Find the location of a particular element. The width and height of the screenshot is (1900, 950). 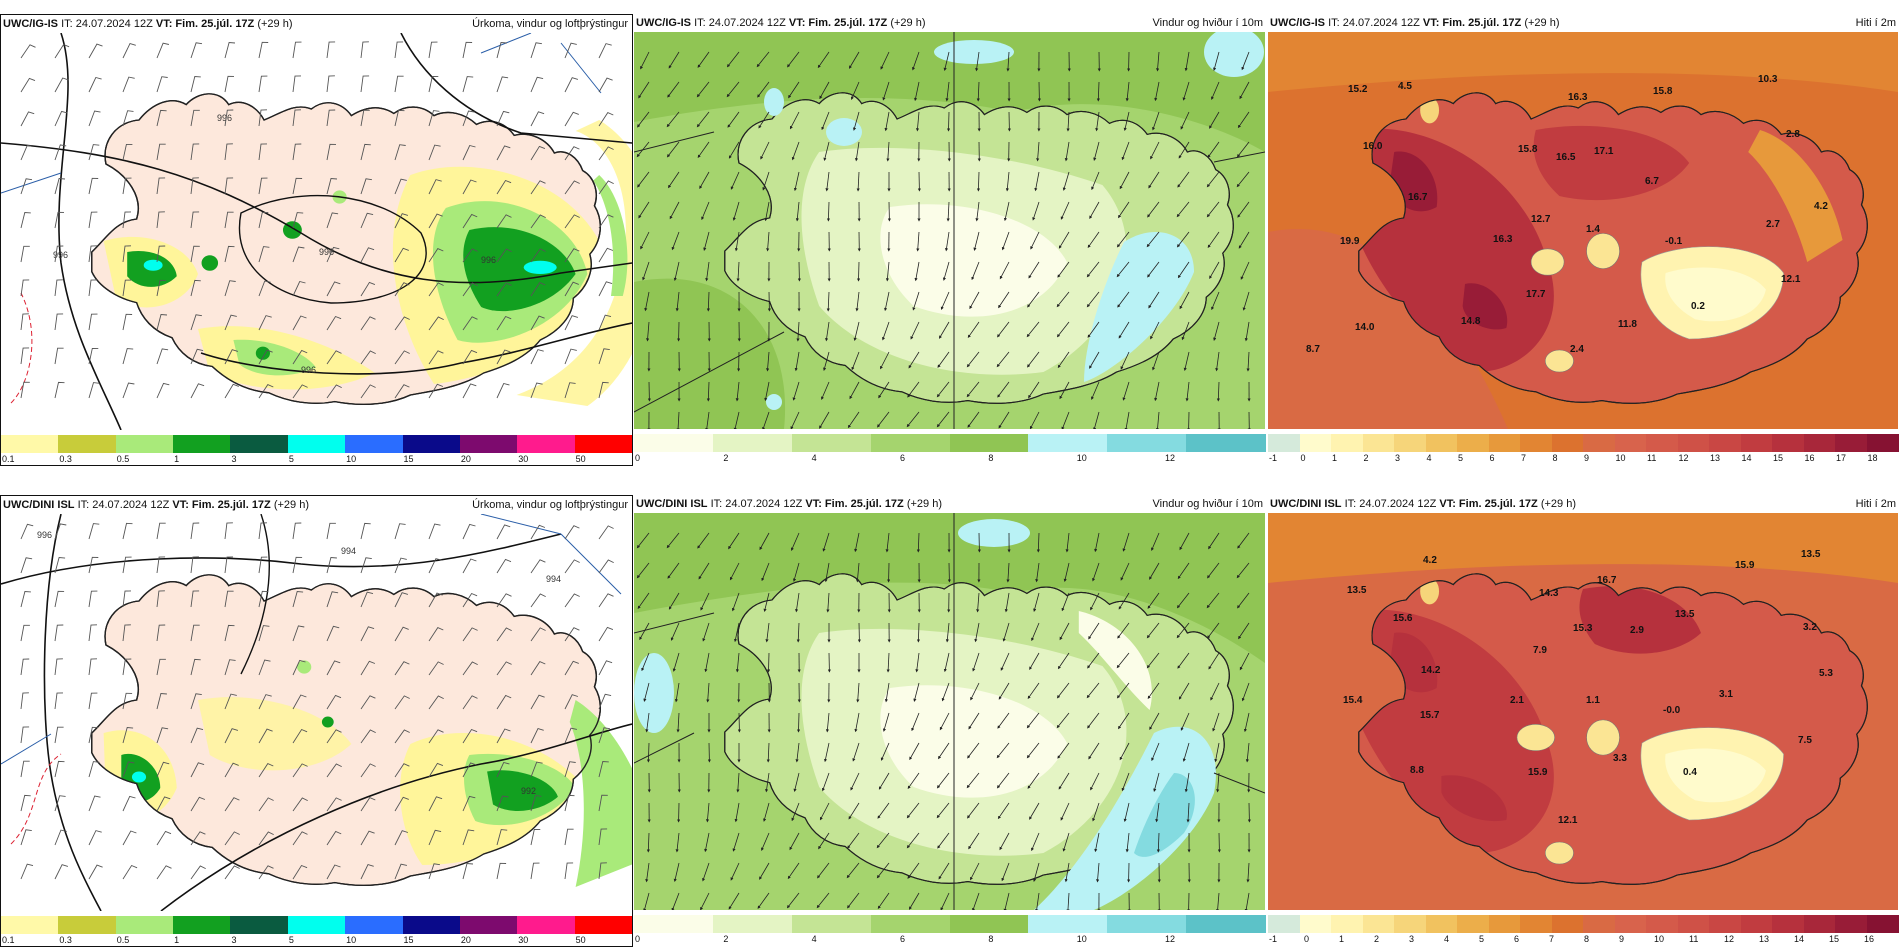

init-time: IT: 24.07.2024 12Z is located at coordinates (1374, 23).